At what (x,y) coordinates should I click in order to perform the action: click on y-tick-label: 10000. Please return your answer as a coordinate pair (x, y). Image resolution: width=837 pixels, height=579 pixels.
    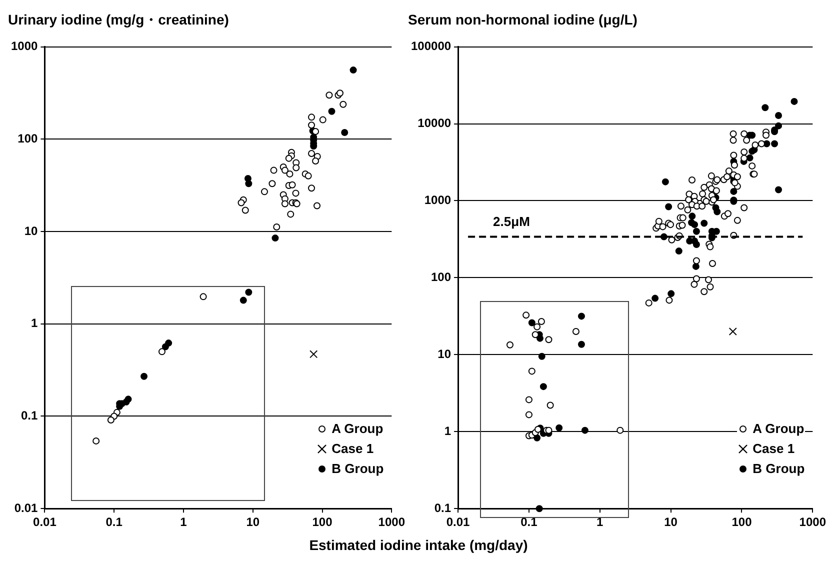
    Looking at the image, I should click on (435, 123).